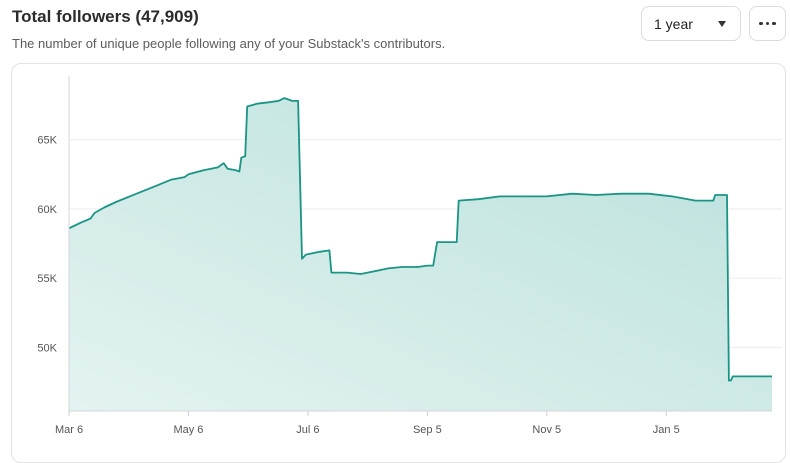  I want to click on y-tick-label: 60K, so click(47, 210).